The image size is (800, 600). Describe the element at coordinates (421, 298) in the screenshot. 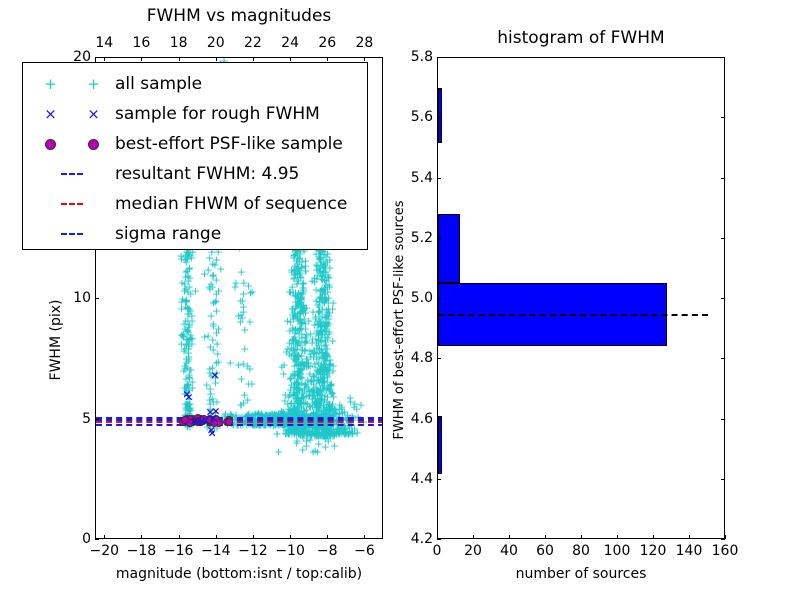

I see `hist-ytick-label: 5.0` at that location.